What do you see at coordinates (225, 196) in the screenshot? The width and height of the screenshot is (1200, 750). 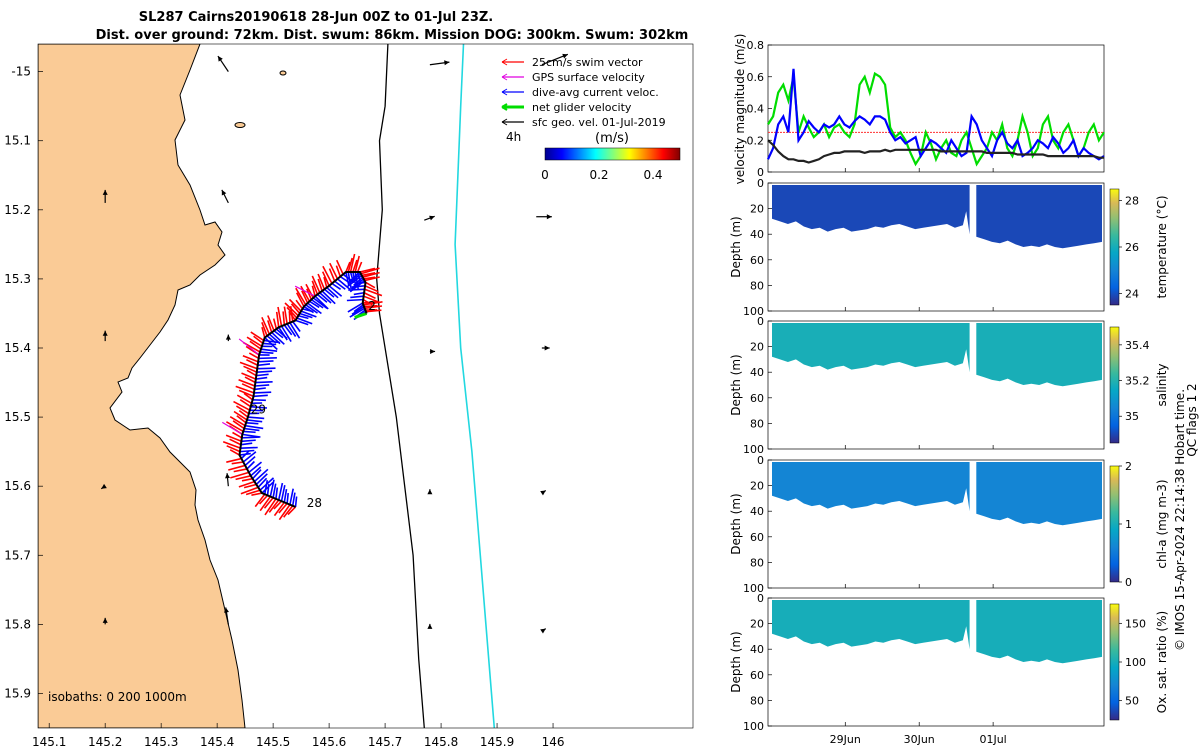 I see `geo-vector` at bounding box center [225, 196].